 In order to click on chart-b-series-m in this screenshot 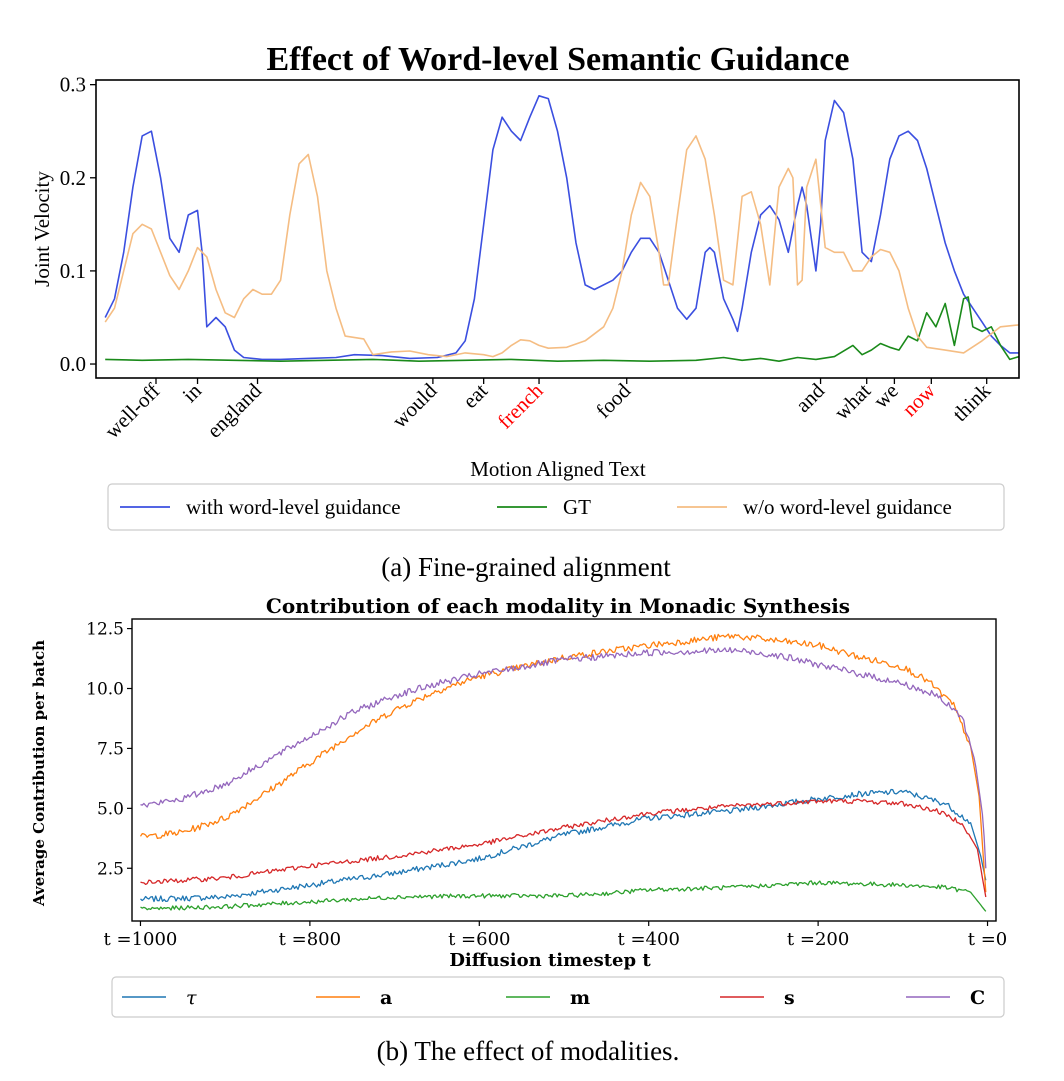, I will do `click(563, 896)`.